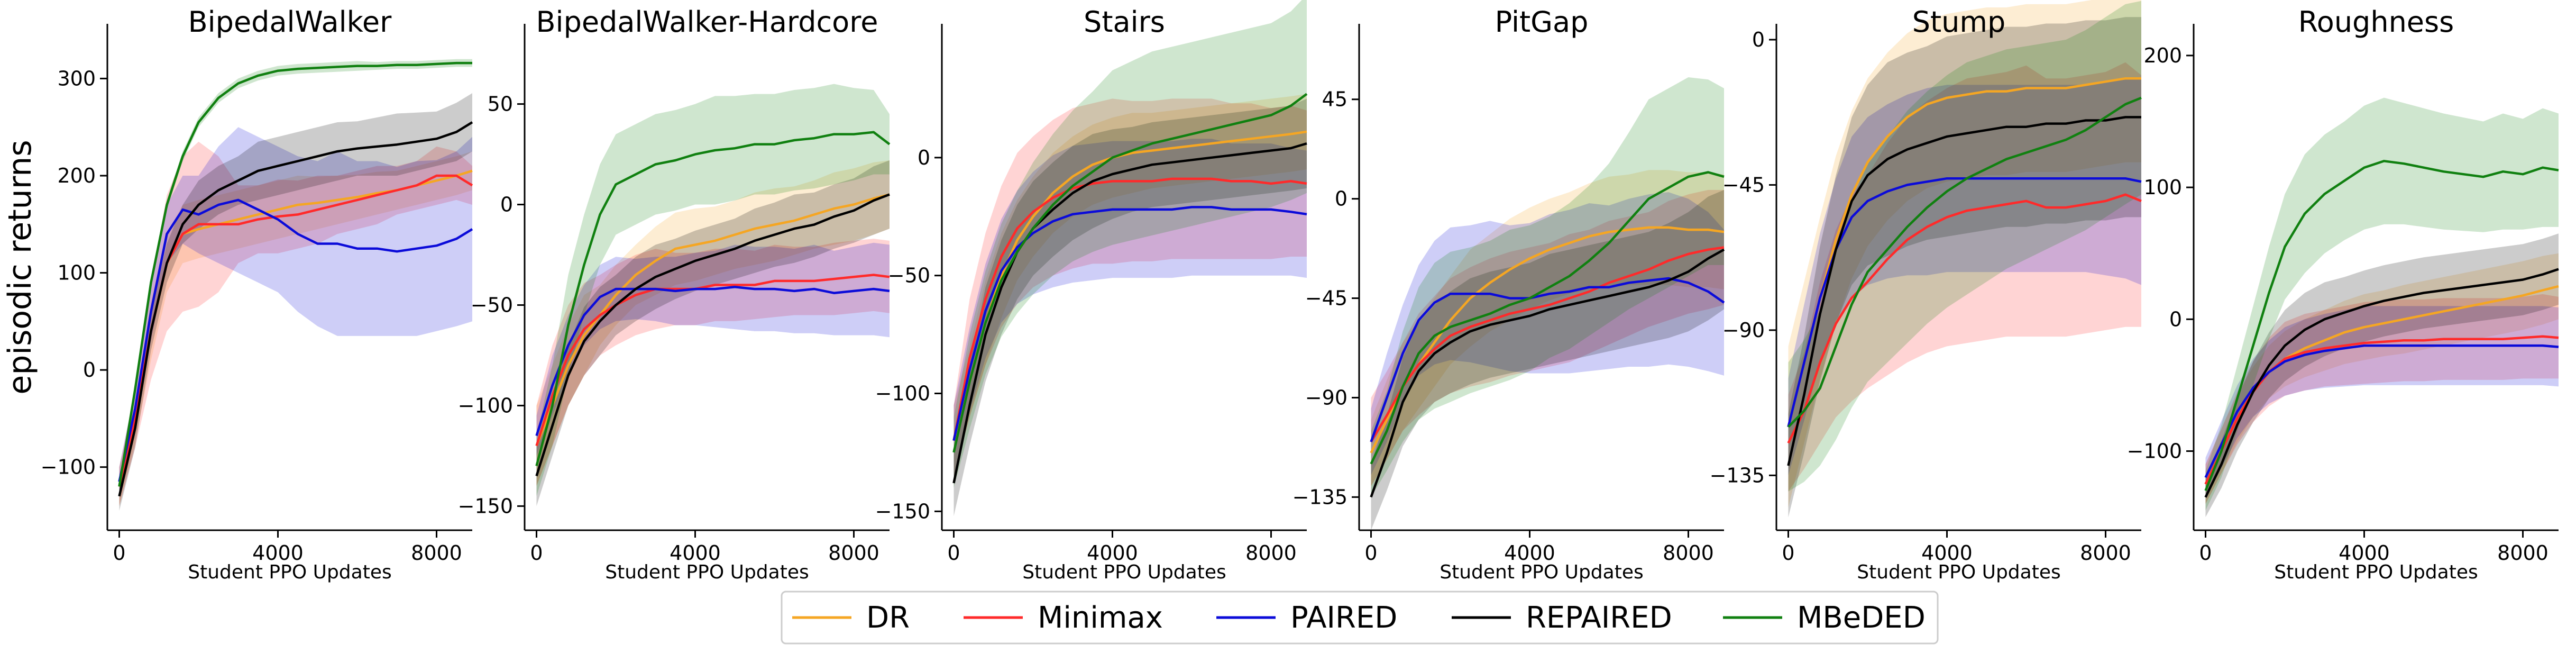 The image size is (2576, 653). Describe the element at coordinates (290, 22) in the screenshot. I see `panel-title: BipedalWalker` at that location.